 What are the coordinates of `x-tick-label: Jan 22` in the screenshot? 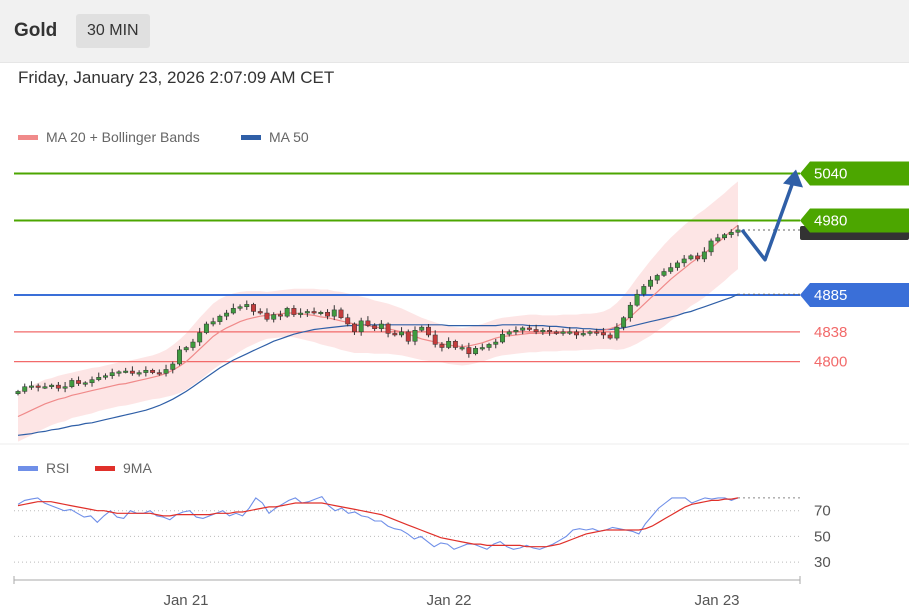 It's located at (448, 600).